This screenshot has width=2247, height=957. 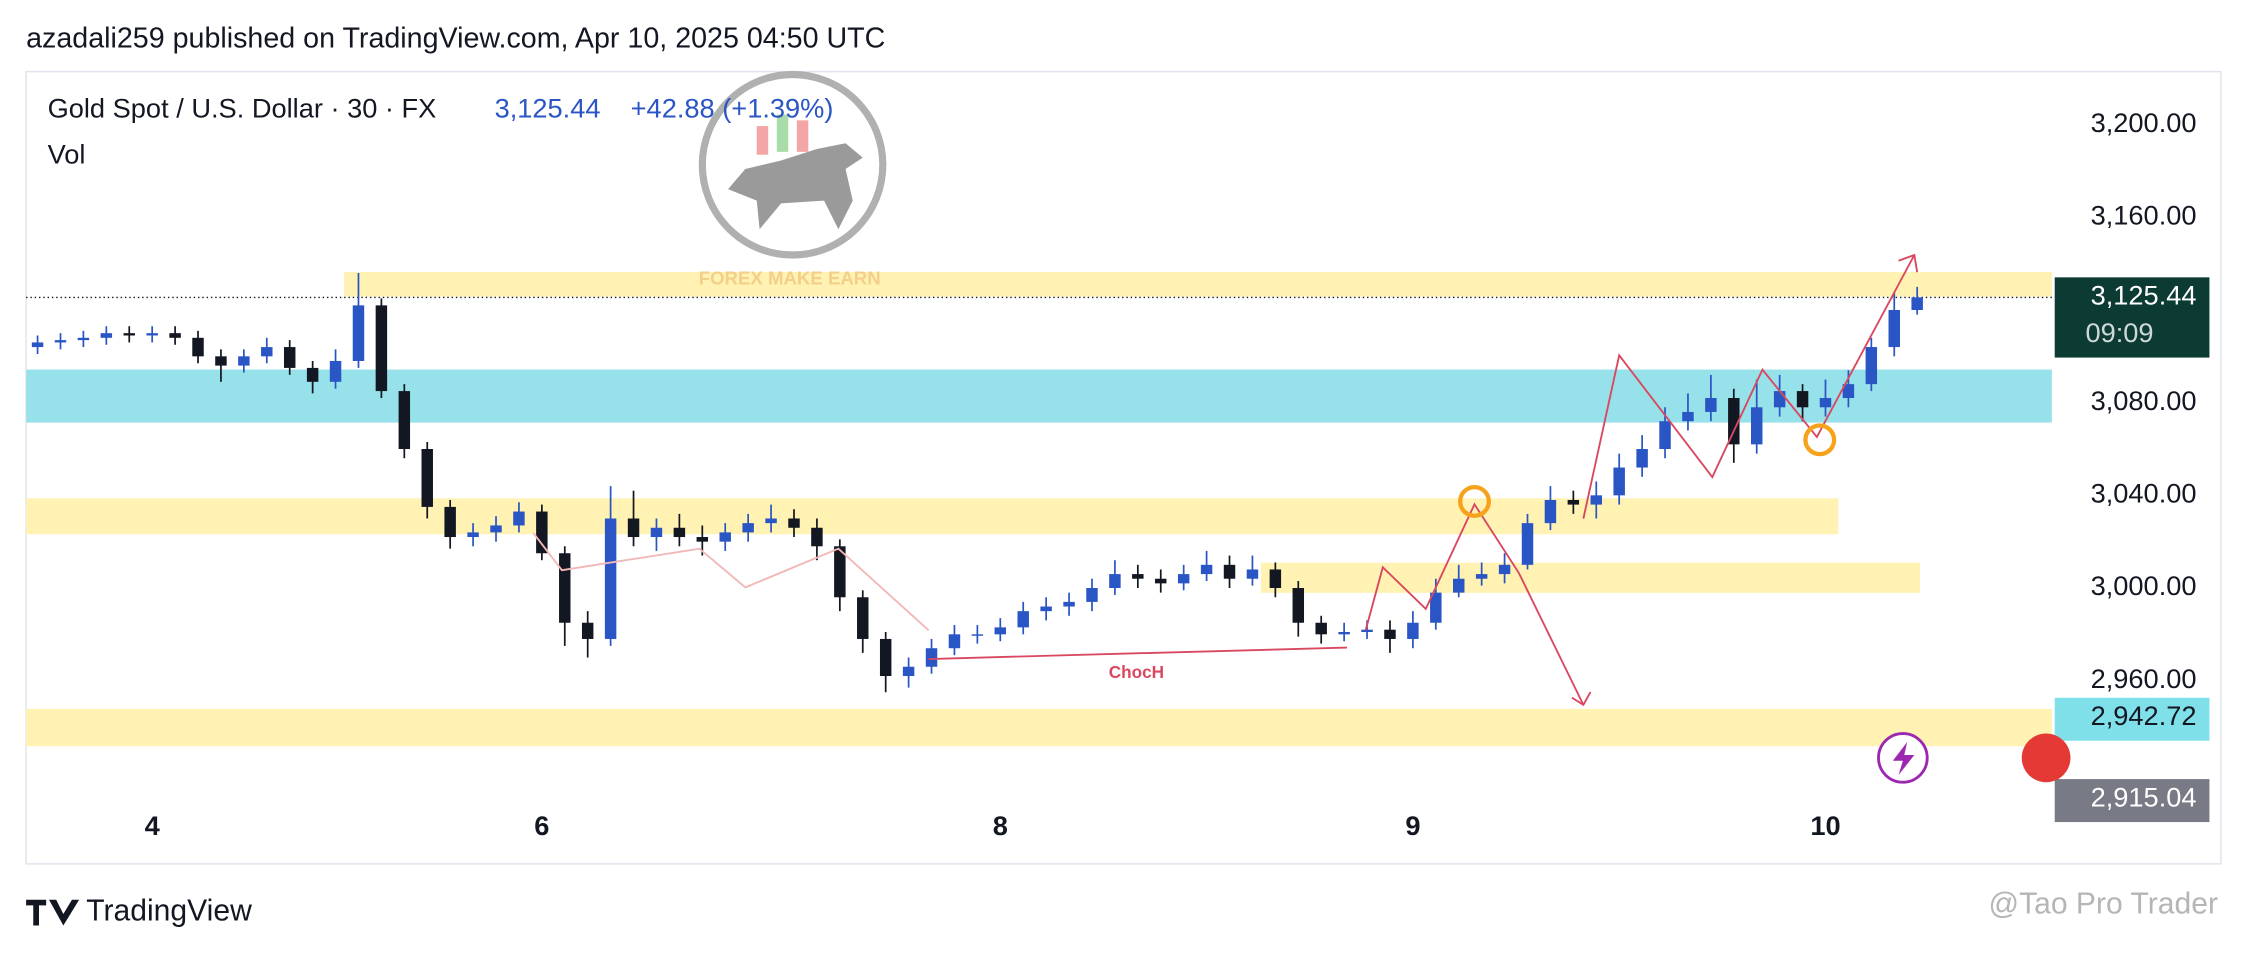 I want to click on x-tick-label: 10, so click(x=1825, y=825).